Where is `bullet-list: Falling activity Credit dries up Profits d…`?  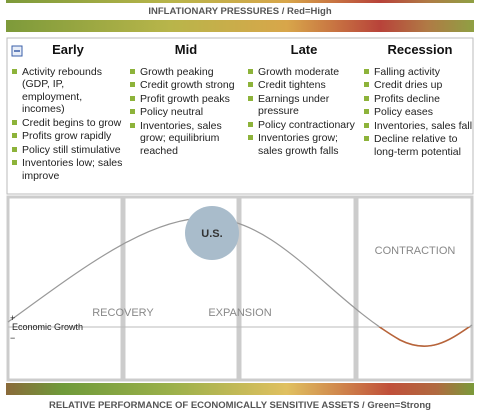
bullet-list: Falling activity Credit dries up Profits d… is located at coordinates (420, 112).